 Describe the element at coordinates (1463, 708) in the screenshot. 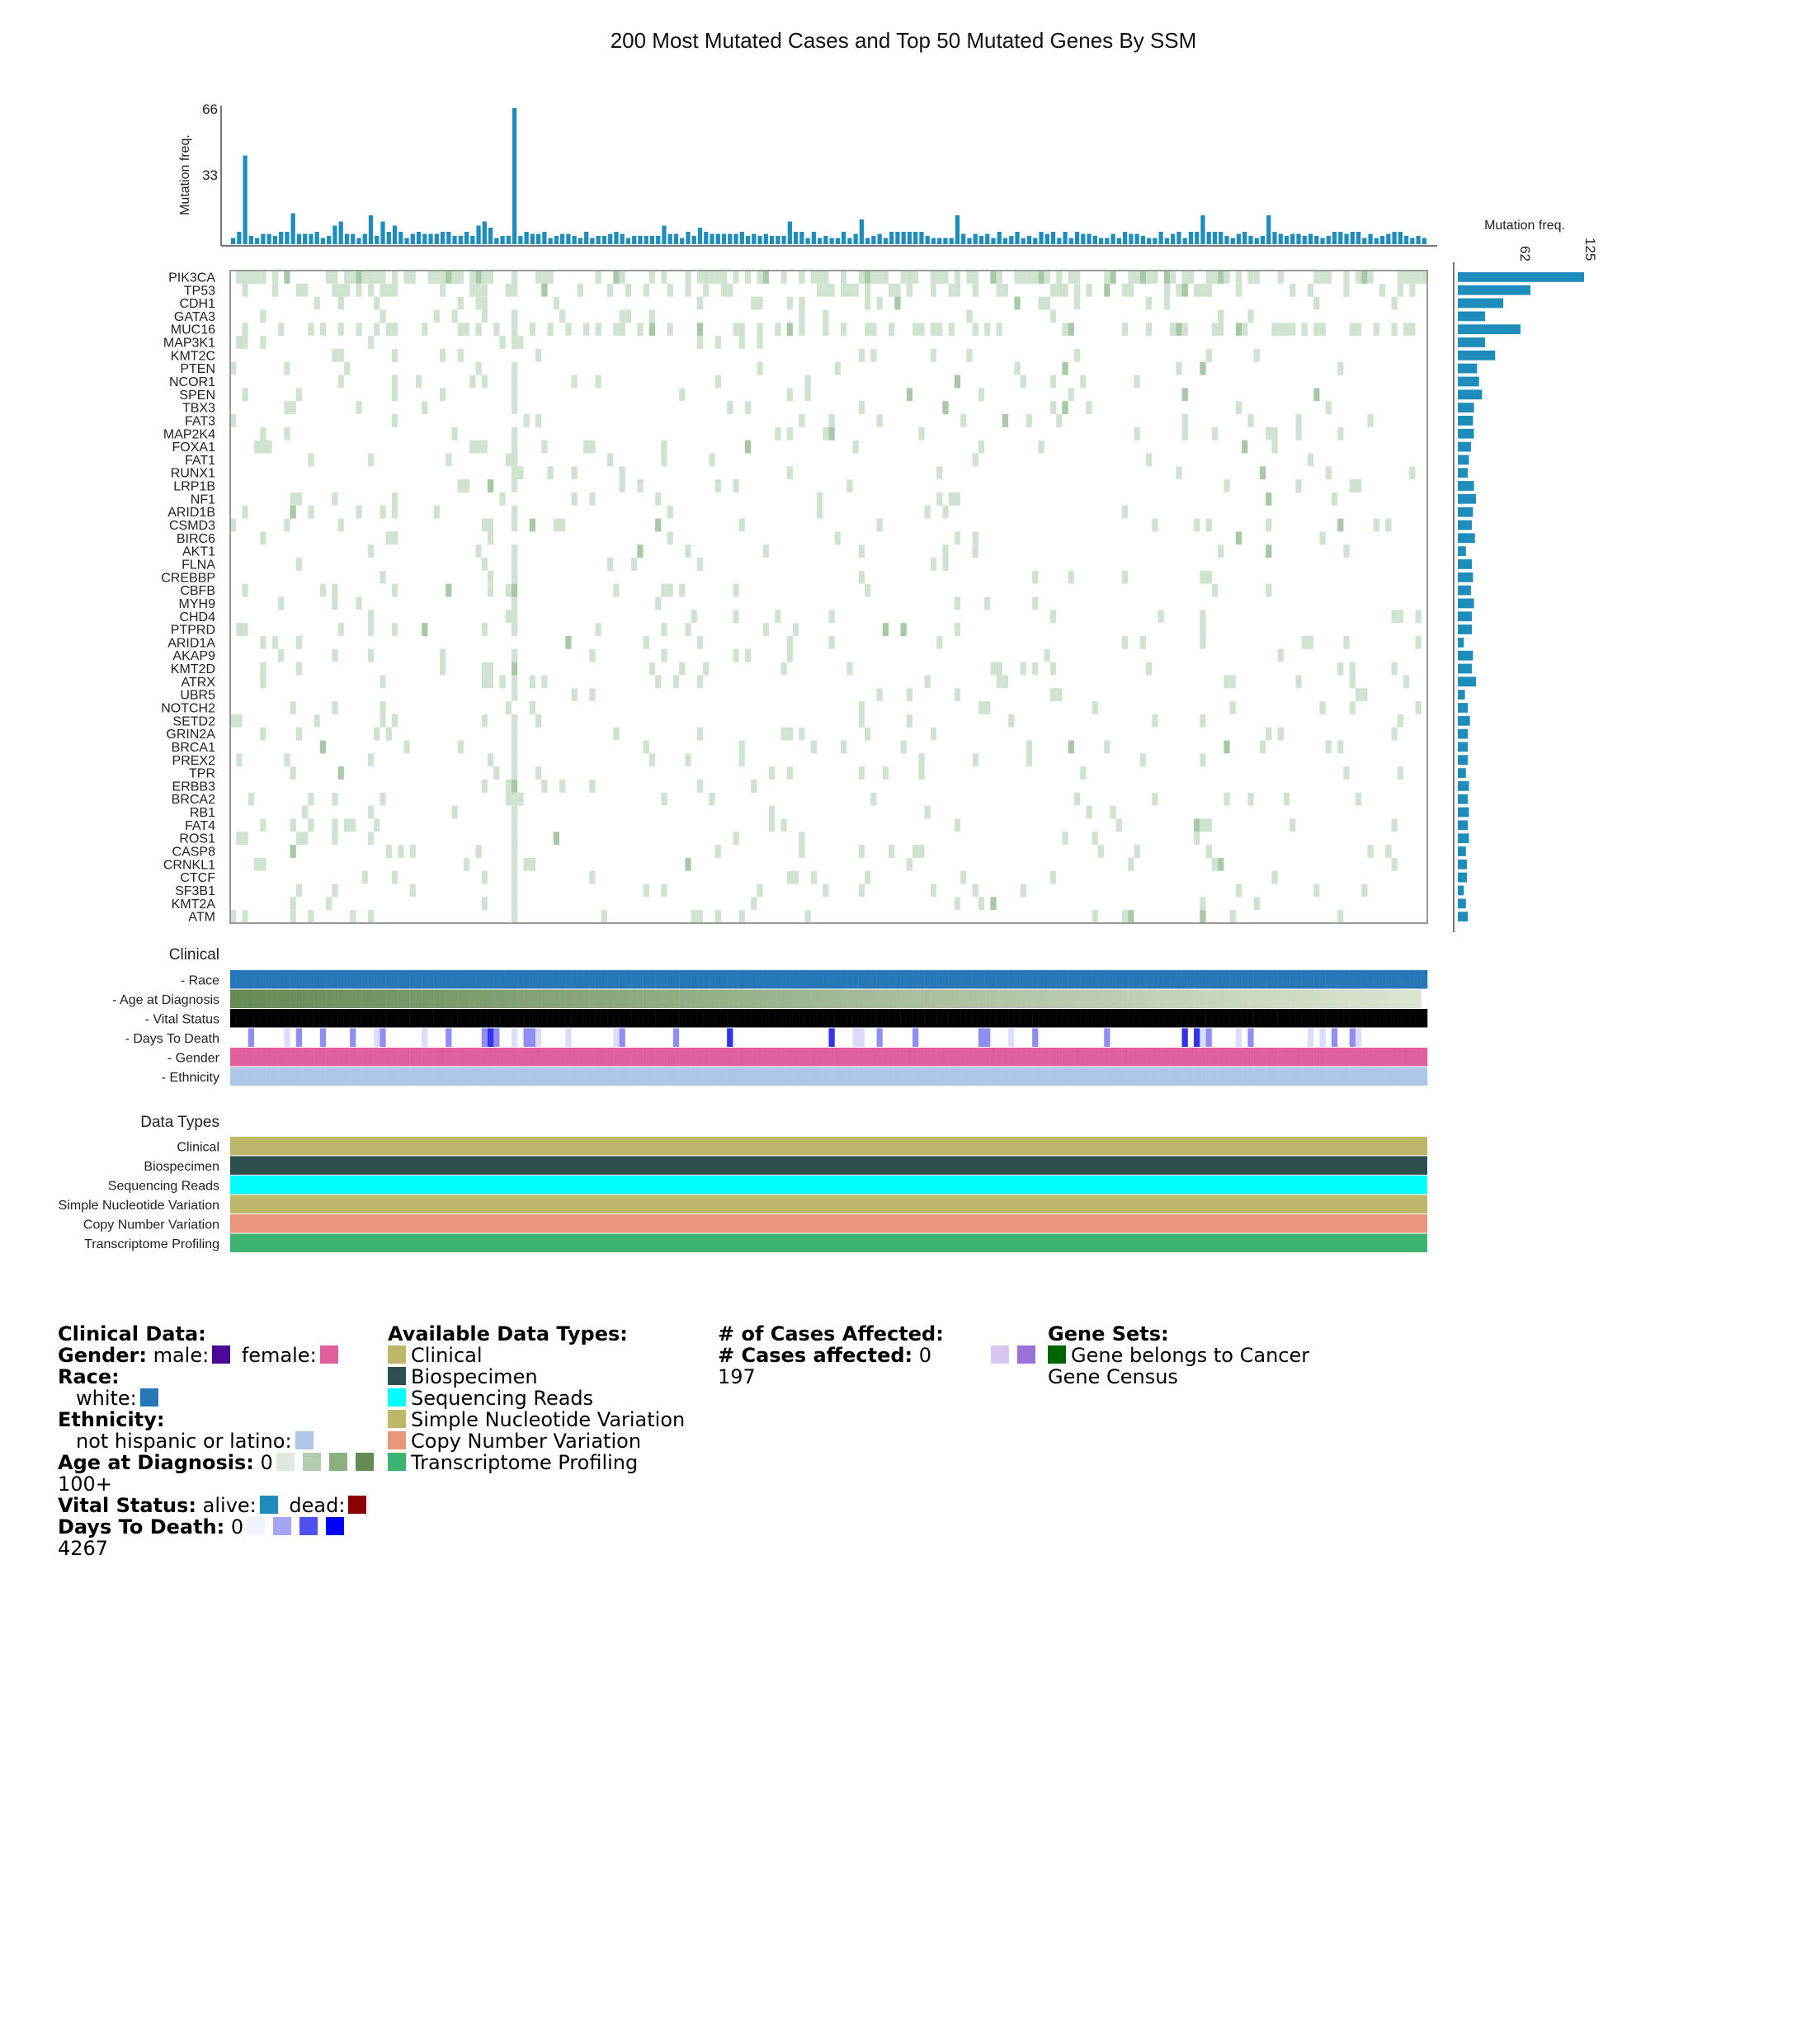

I see `gene-bar` at that location.